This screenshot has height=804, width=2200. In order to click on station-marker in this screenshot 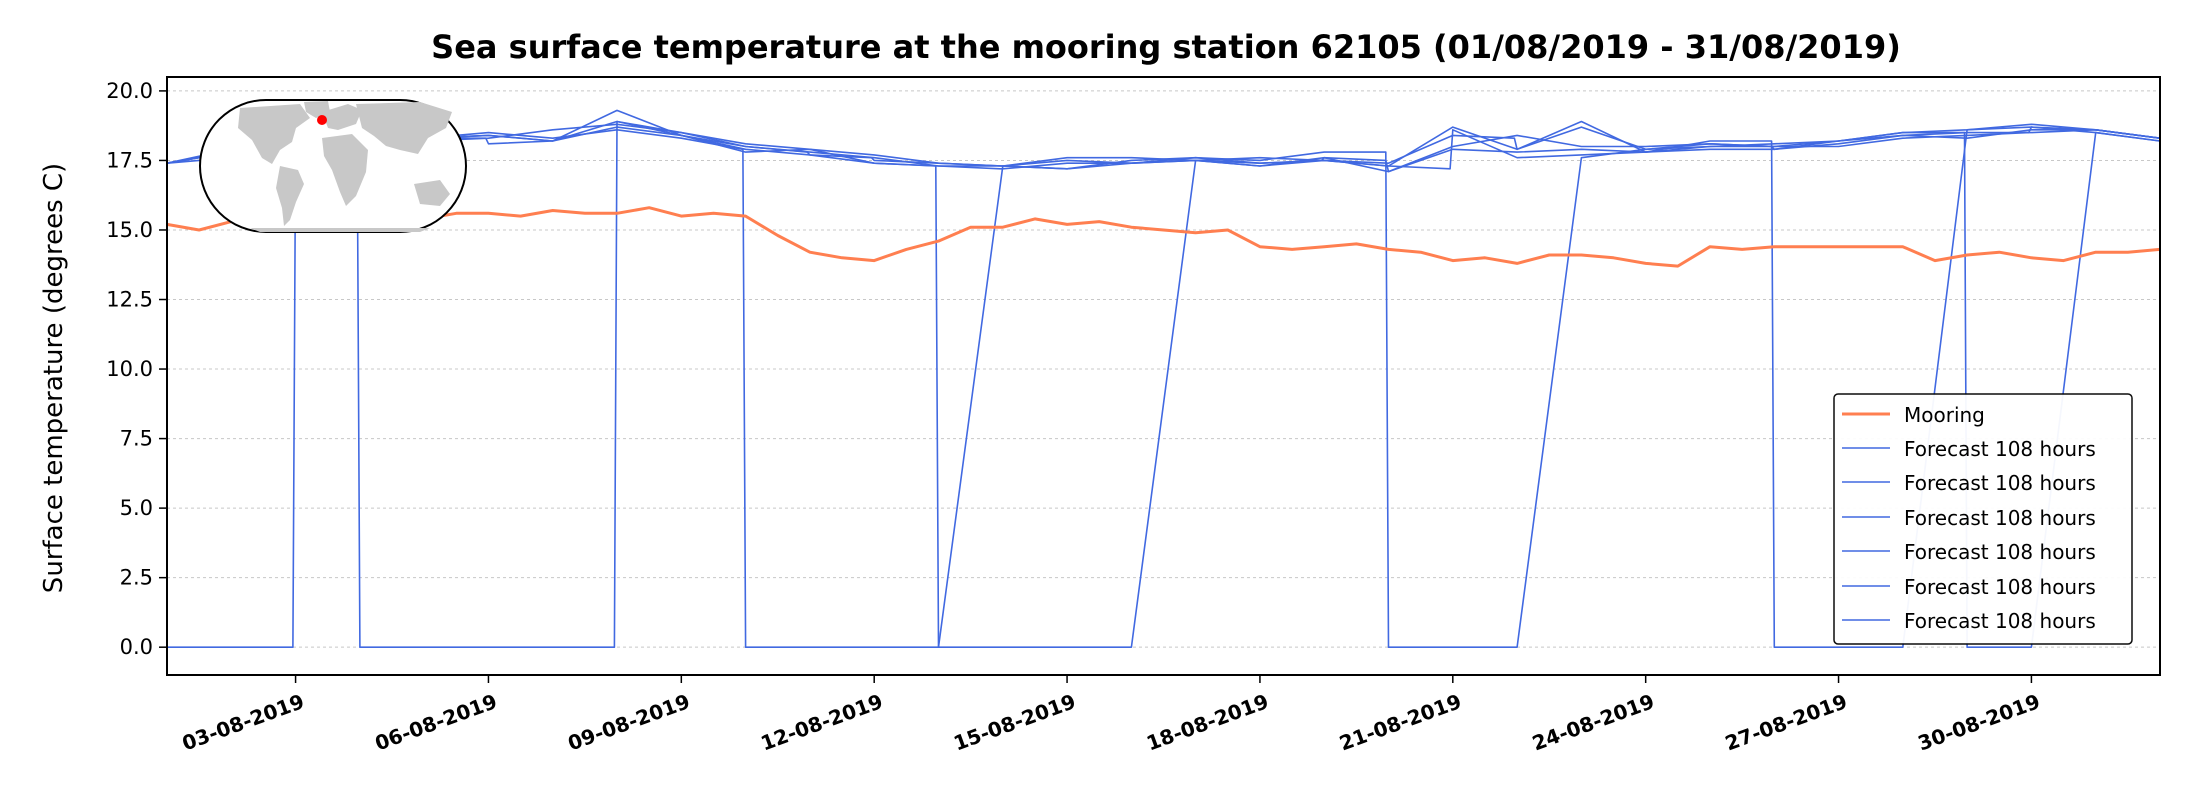, I will do `click(322, 120)`.